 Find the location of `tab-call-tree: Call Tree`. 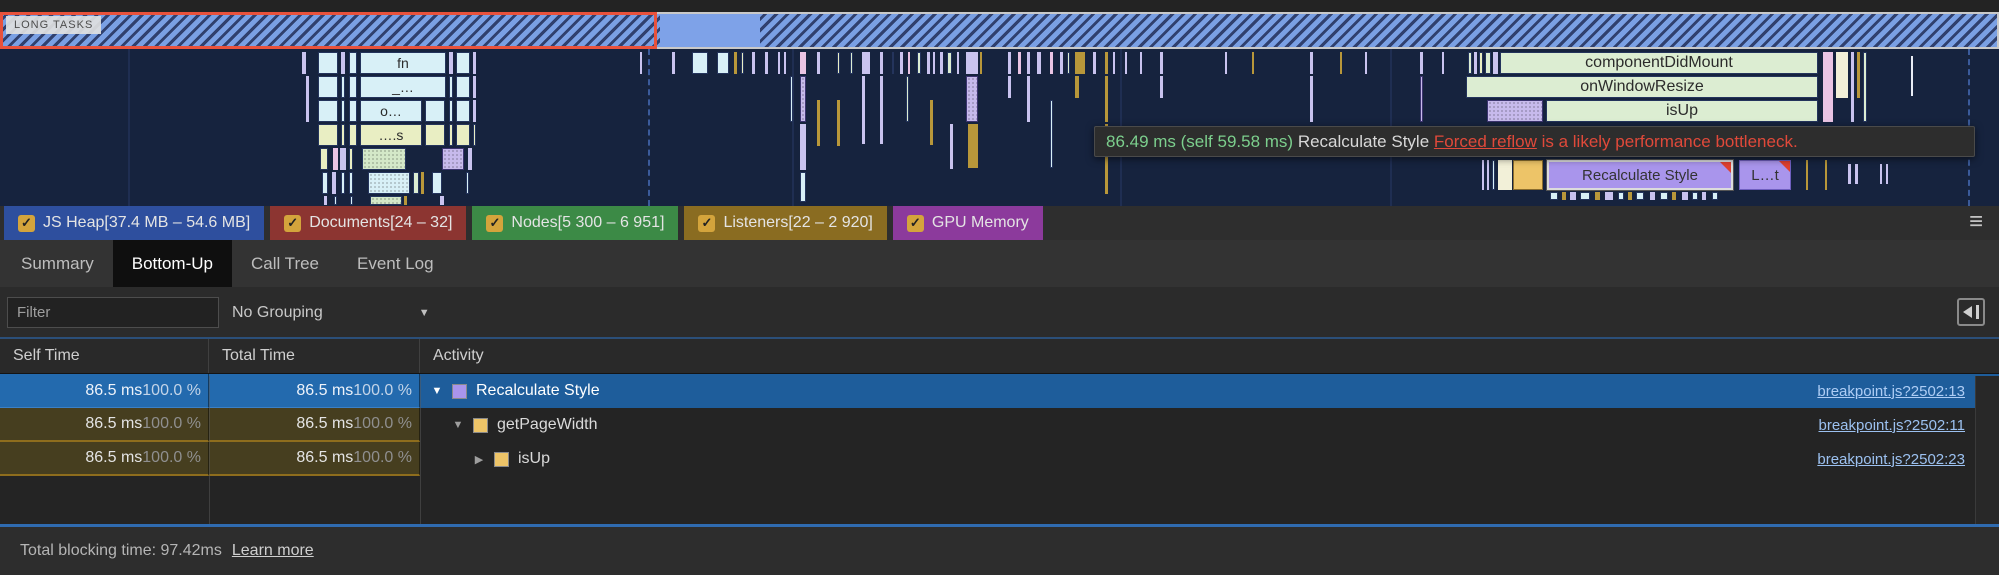

tab-call-tree: Call Tree is located at coordinates (285, 263).